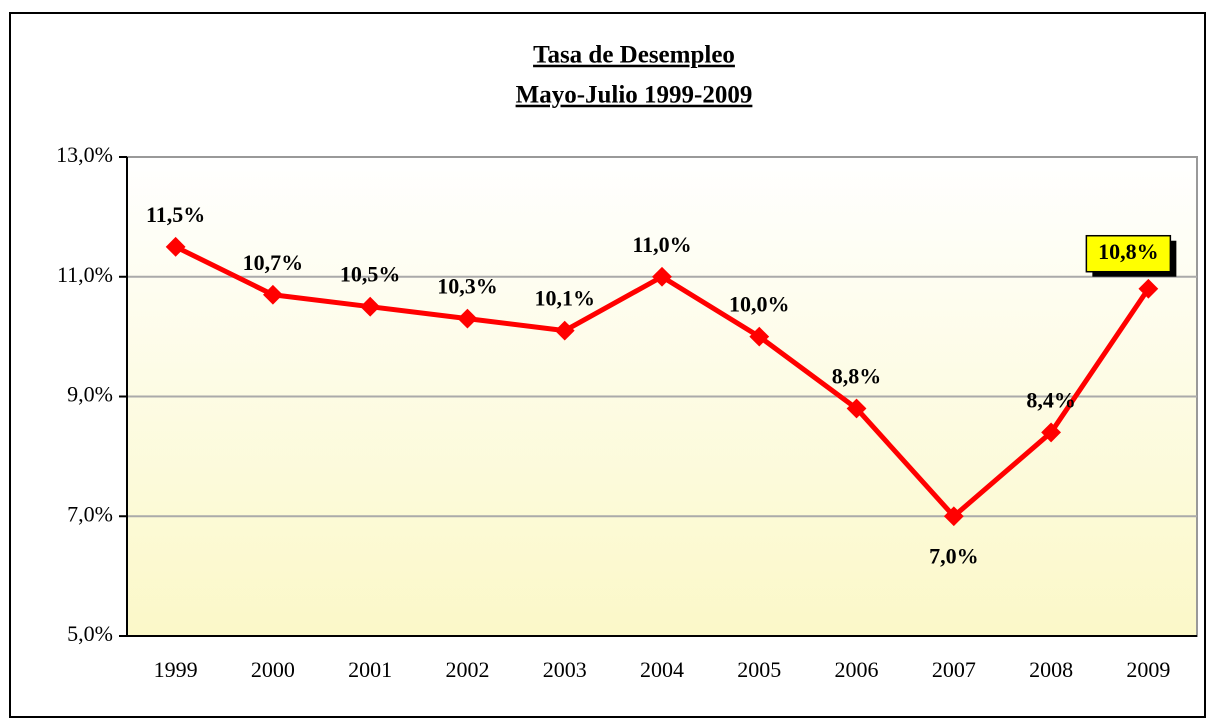 The height and width of the screenshot is (719, 1207). I want to click on data-label: 10,5%, so click(370, 274).